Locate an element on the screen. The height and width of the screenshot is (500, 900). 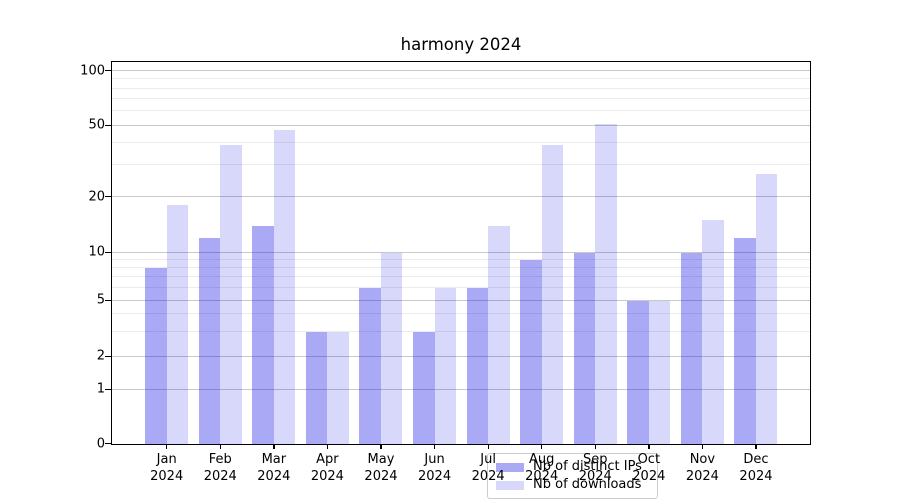
x-tick-label-jun: Jun 2024 is located at coordinates (435, 468).